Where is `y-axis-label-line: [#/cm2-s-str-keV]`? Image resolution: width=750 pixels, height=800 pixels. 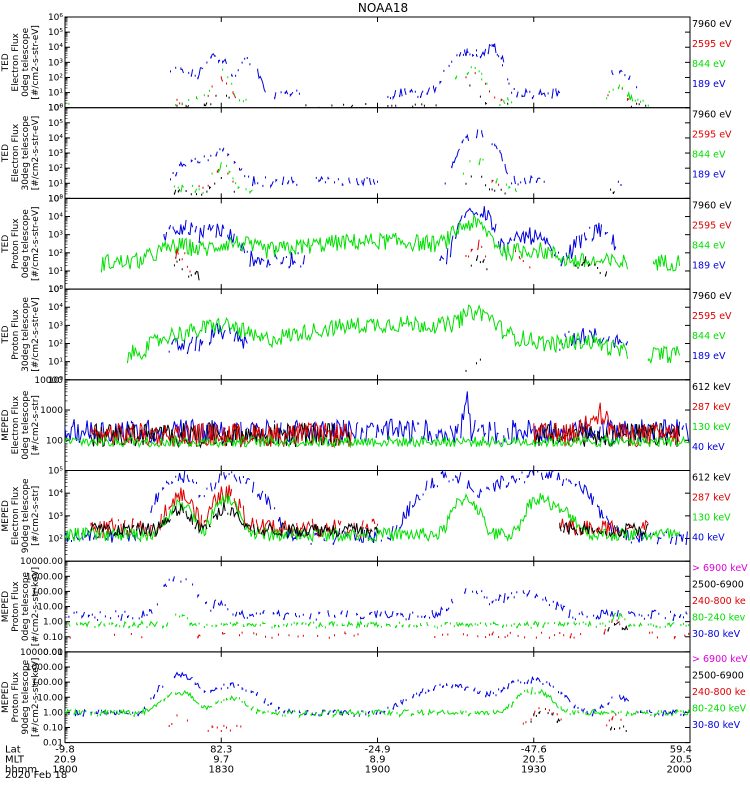
y-axis-label-line: [#/cm2-s-str-keV] is located at coordinates (36, 697).